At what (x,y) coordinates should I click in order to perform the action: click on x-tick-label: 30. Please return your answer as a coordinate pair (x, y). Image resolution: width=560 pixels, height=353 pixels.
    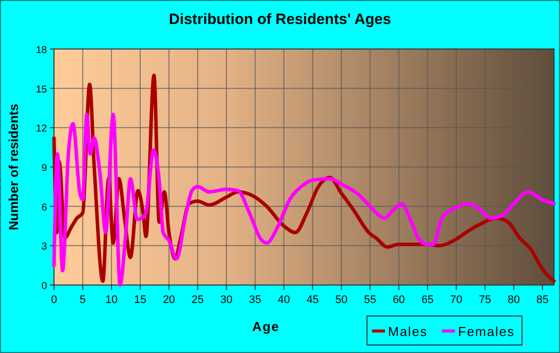
    Looking at the image, I should click on (226, 300).